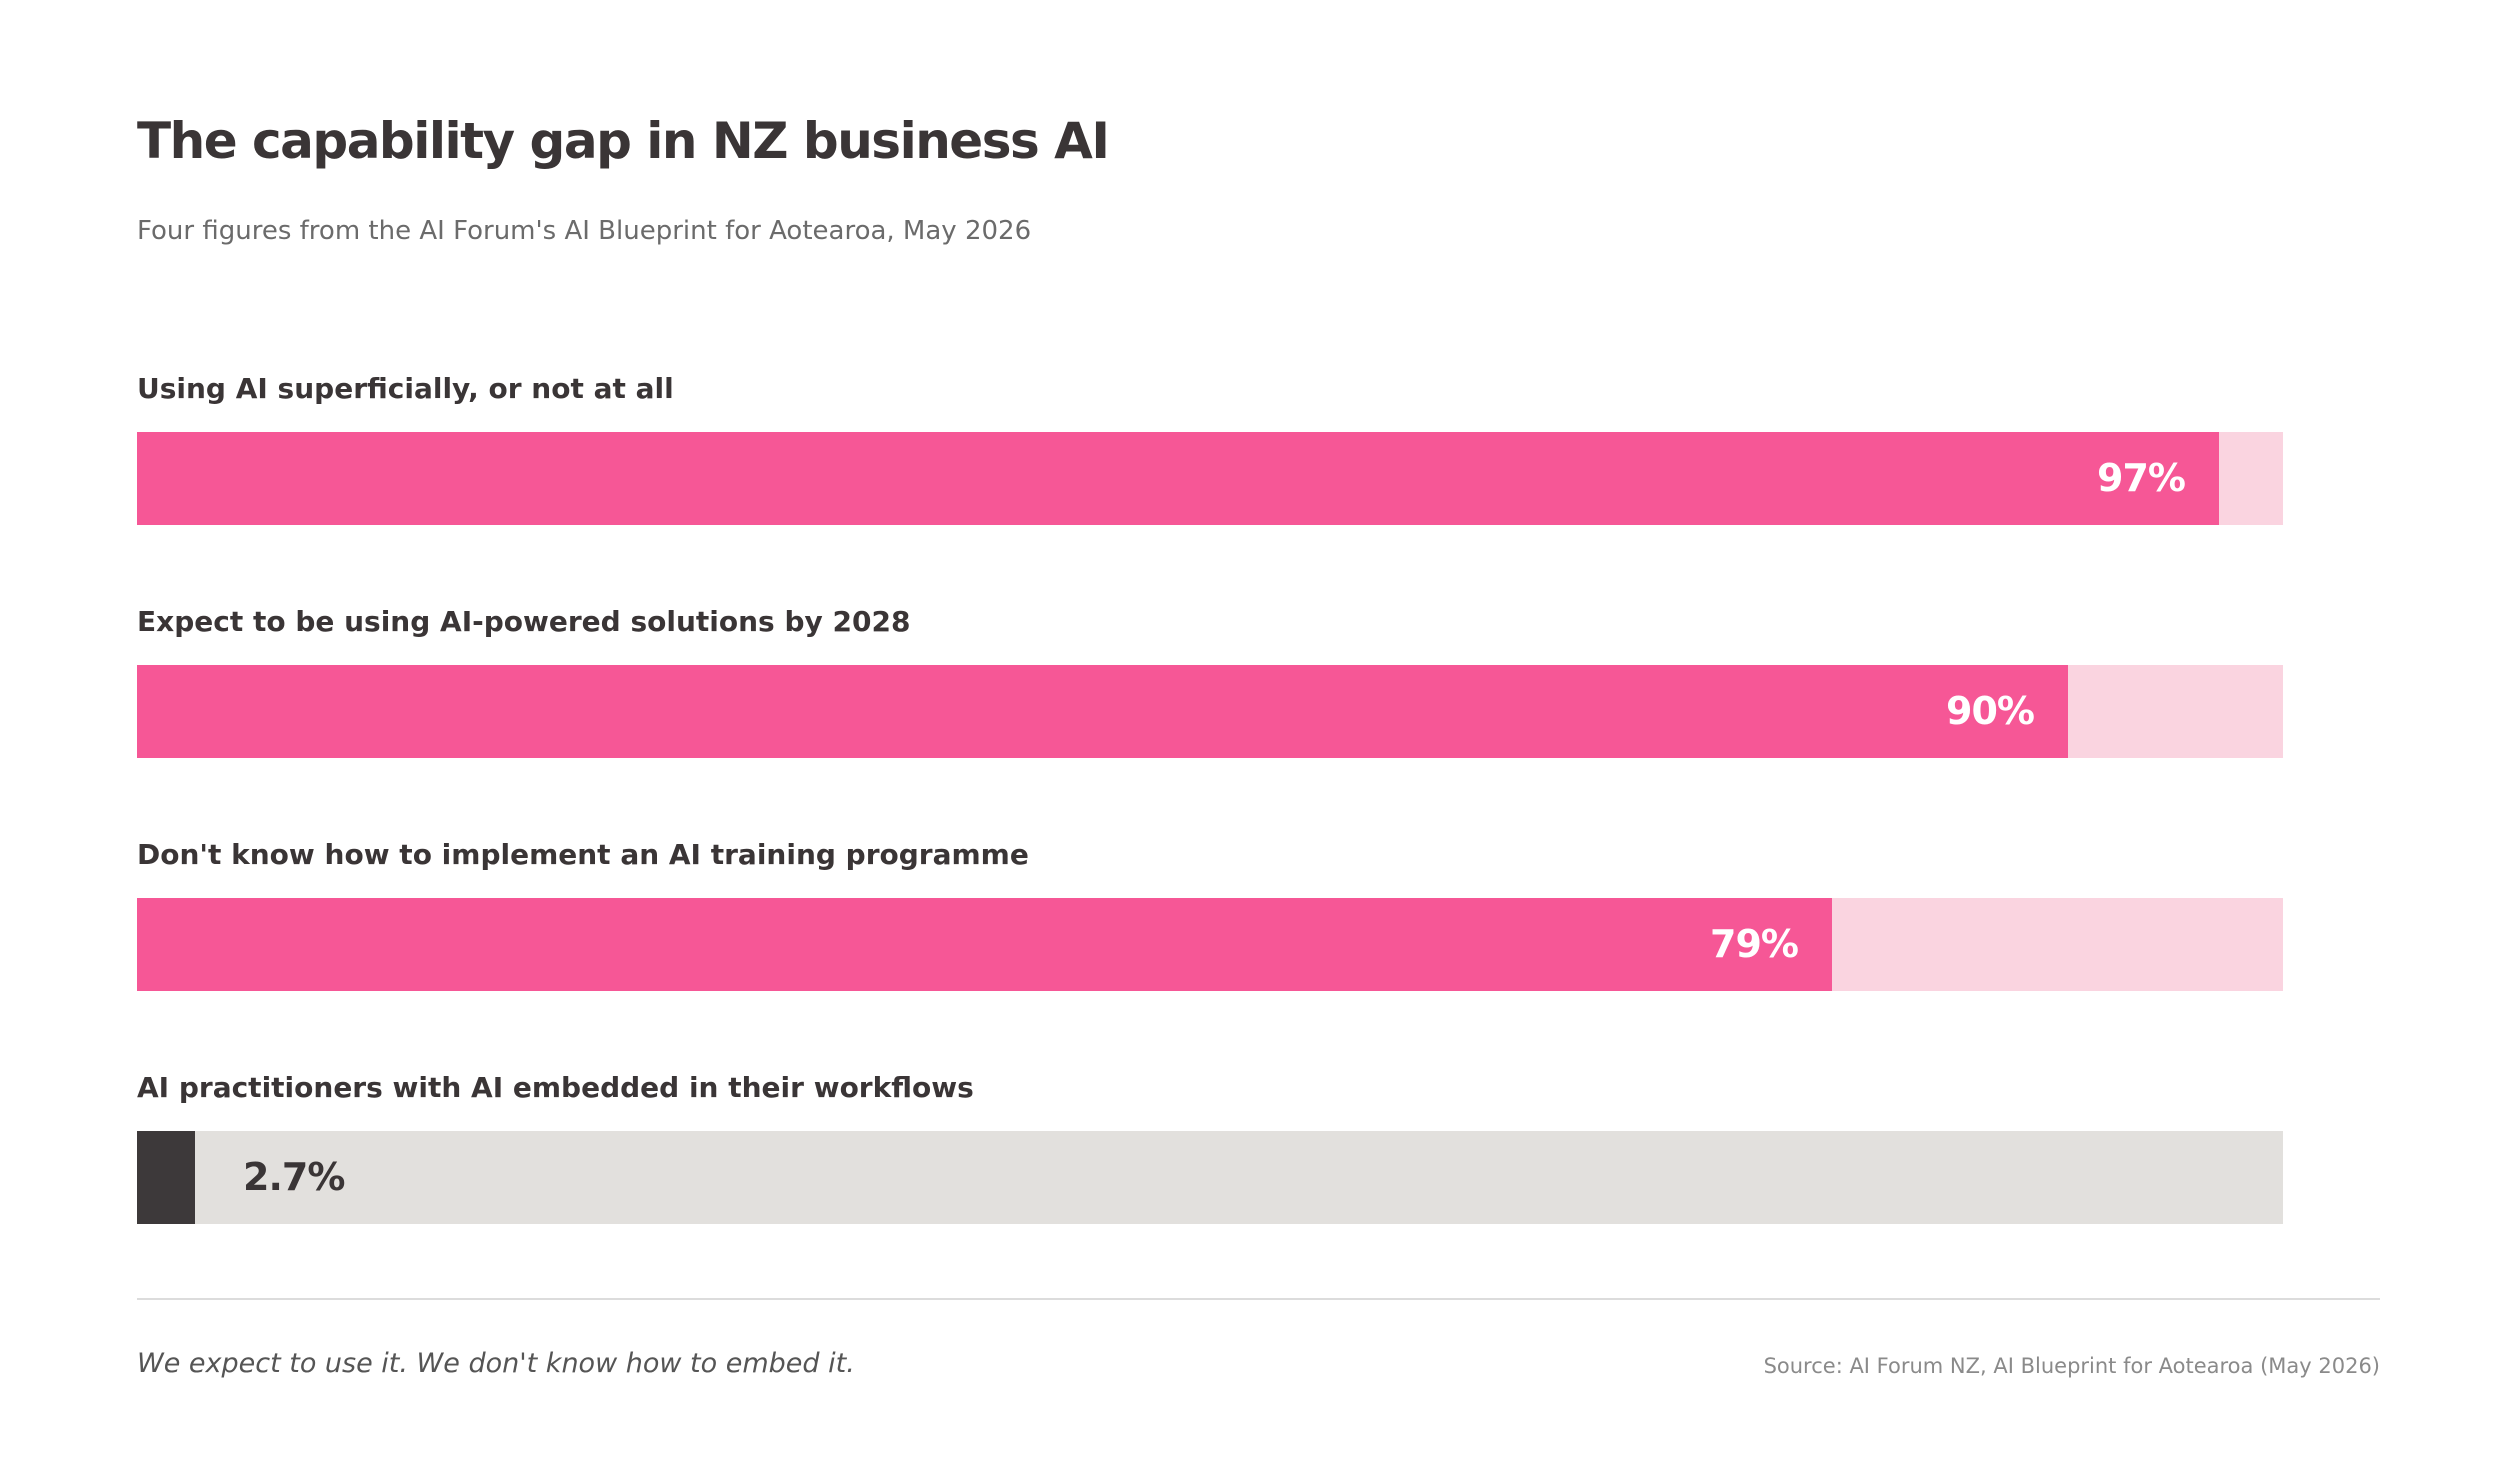 The width and height of the screenshot is (2500, 1468). Describe the element at coordinates (294, 1177) in the screenshot. I see `bar-value-label: 2.7%` at that location.